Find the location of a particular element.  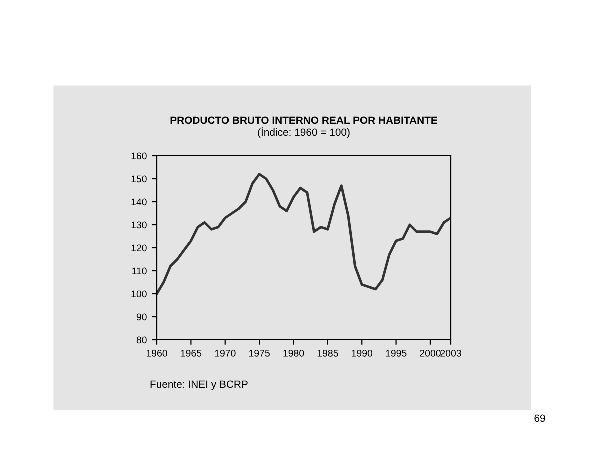

x-tick-label: 1985 is located at coordinates (328, 353).